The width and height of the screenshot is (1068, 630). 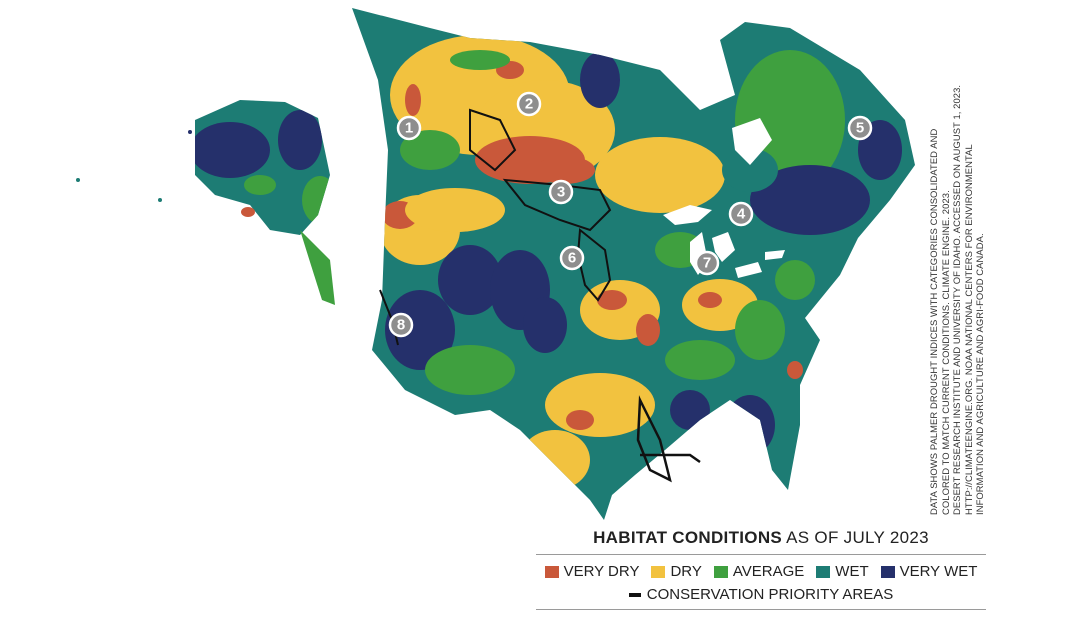 I want to click on svg-text: 6, so click(x=572, y=258).